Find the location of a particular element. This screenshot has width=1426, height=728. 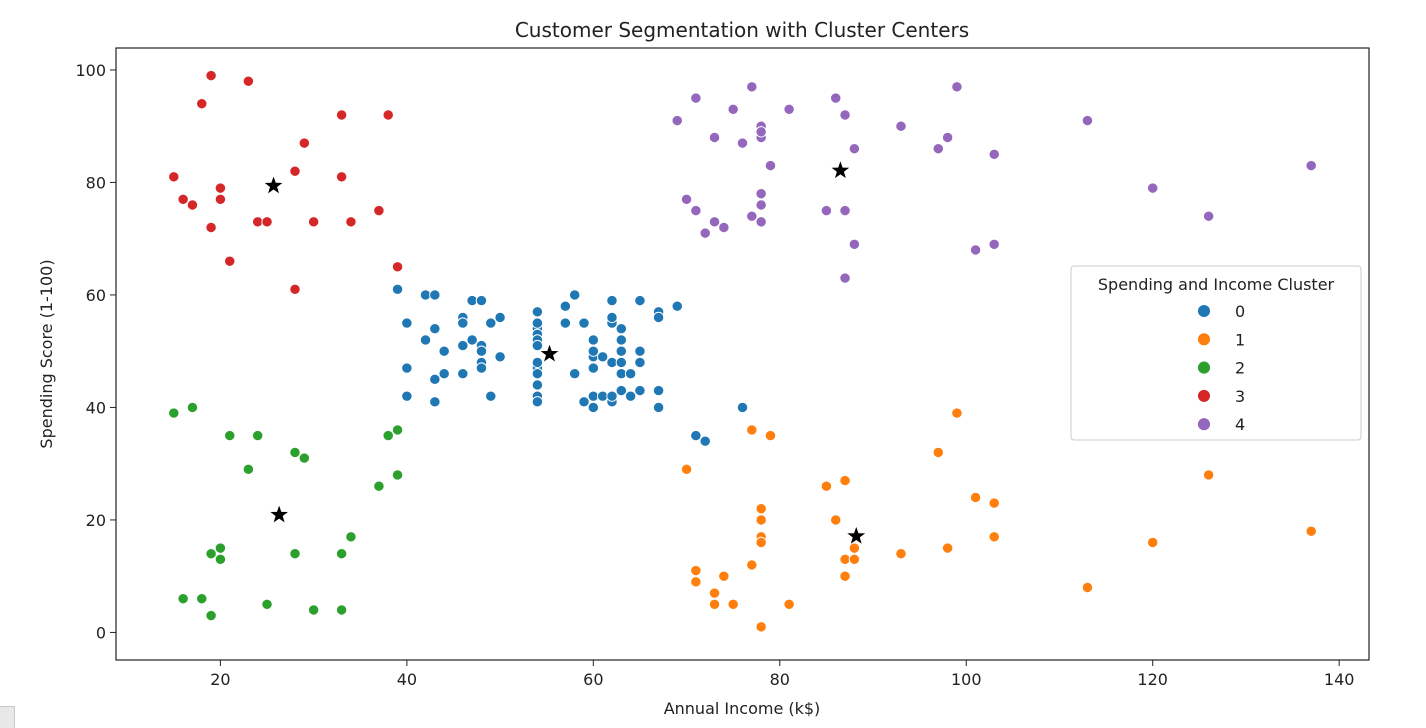

x-axis-label: Annual Income (k$) is located at coordinates (742, 708).